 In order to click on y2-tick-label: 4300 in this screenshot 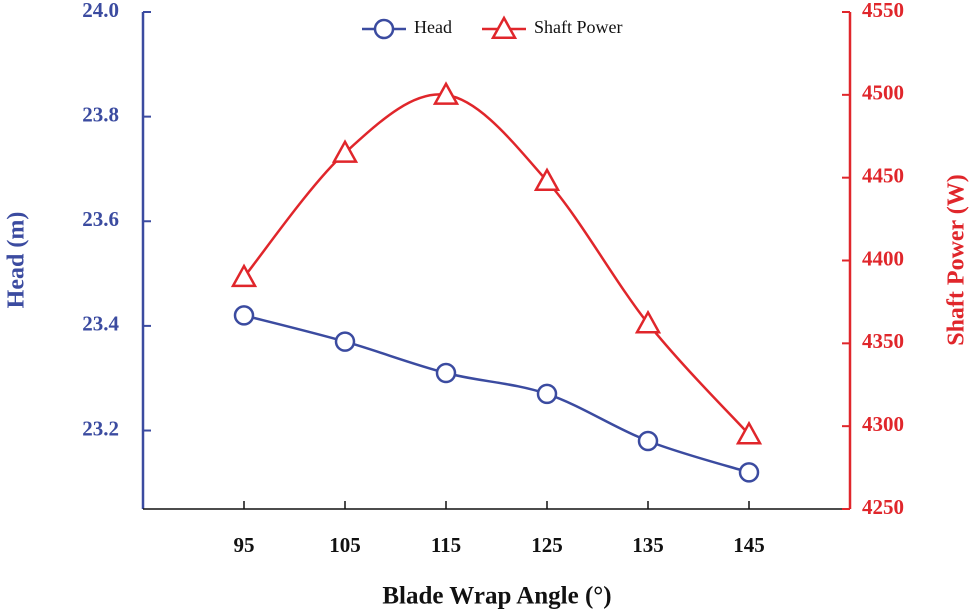, I will do `click(883, 424)`.